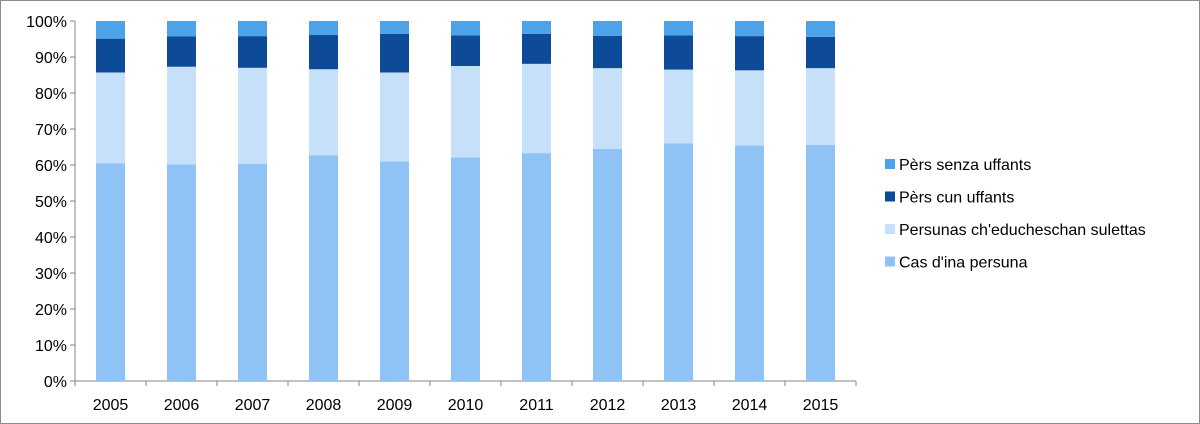 This screenshot has width=1200, height=424. What do you see at coordinates (253, 405) in the screenshot?
I see `x-tick-label: 2007` at bounding box center [253, 405].